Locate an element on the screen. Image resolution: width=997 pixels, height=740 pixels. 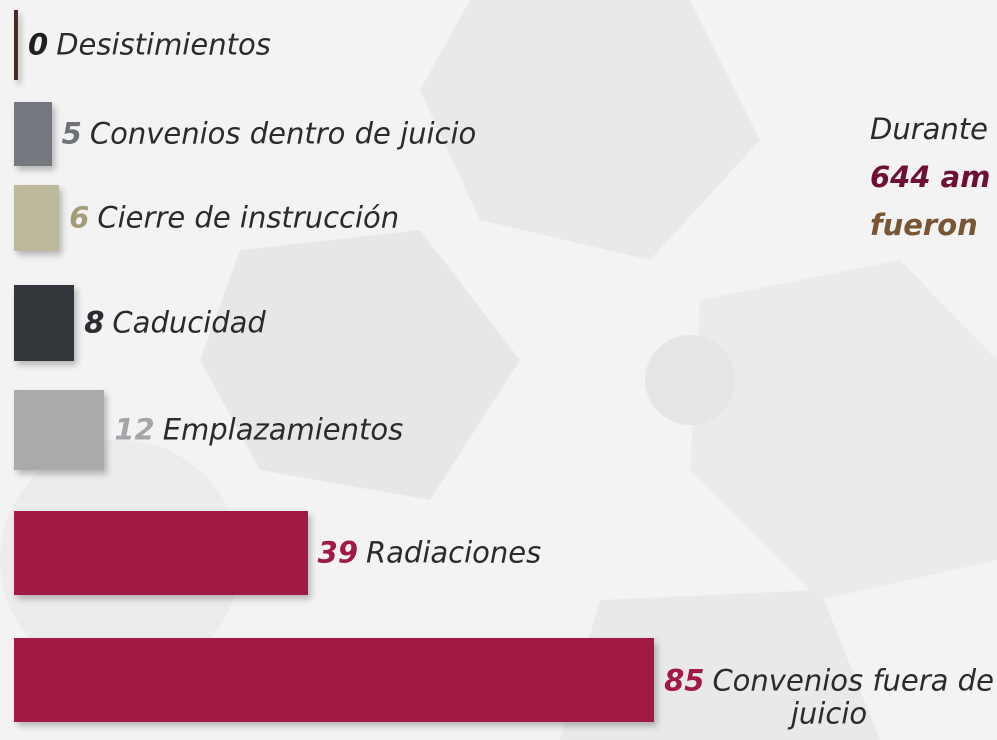
category-label: Convenios dentro de juicio is located at coordinates (283, 133).